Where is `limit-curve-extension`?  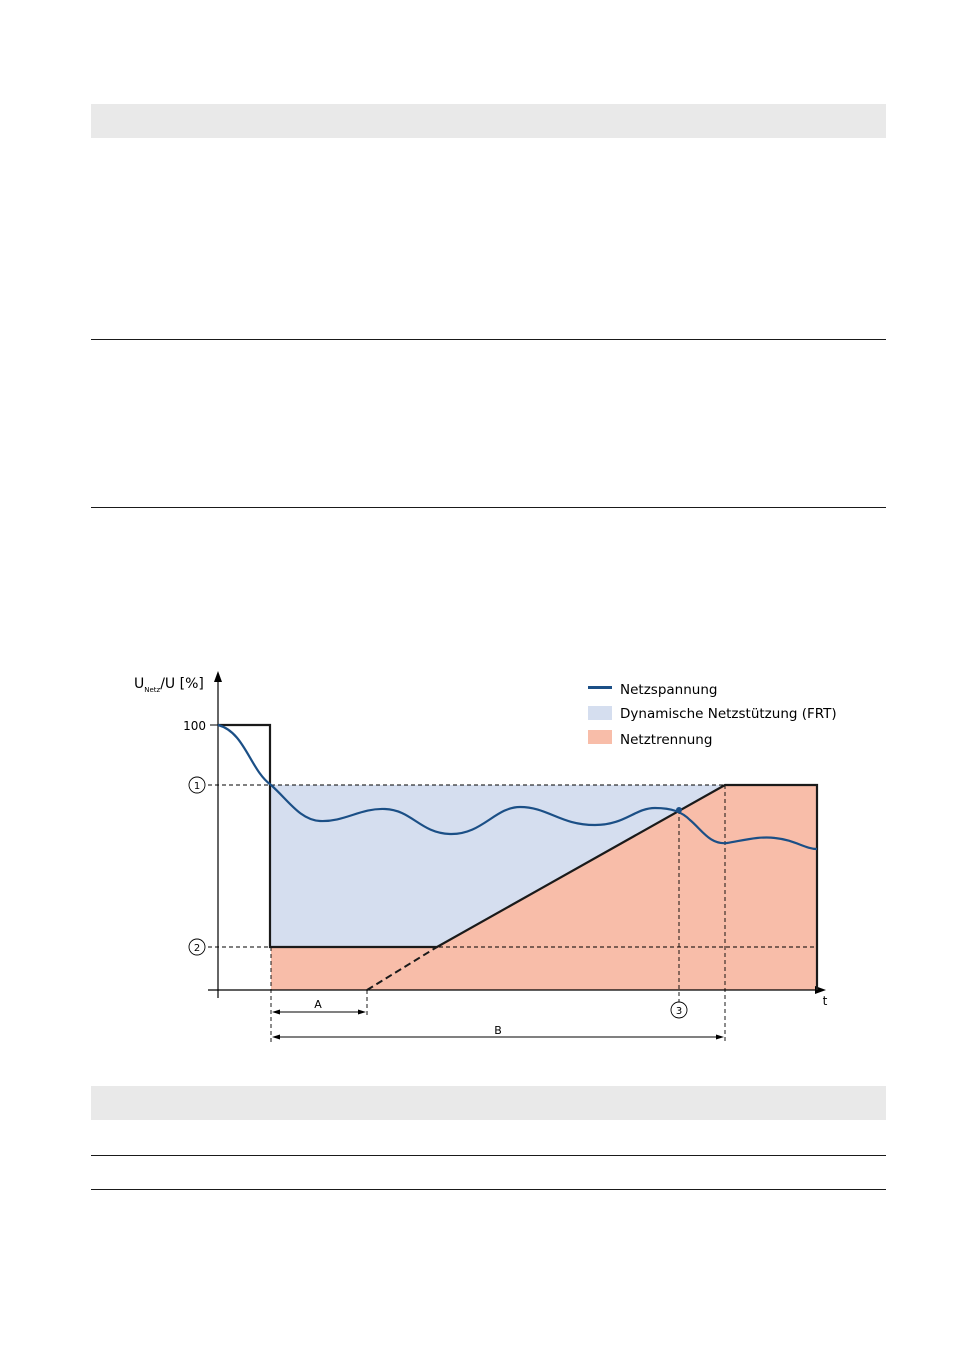
limit-curve-extension is located at coordinates (402, 968).